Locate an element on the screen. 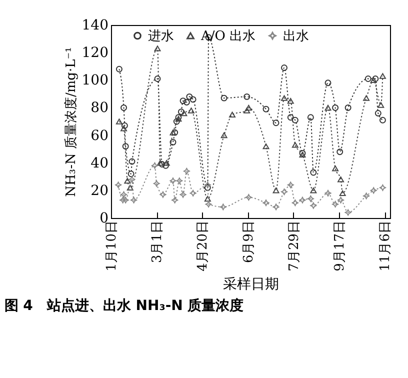 Image resolution: width=408 pixels, height=378 pixels. legend-label: A/O 出水 is located at coordinates (228, 36).